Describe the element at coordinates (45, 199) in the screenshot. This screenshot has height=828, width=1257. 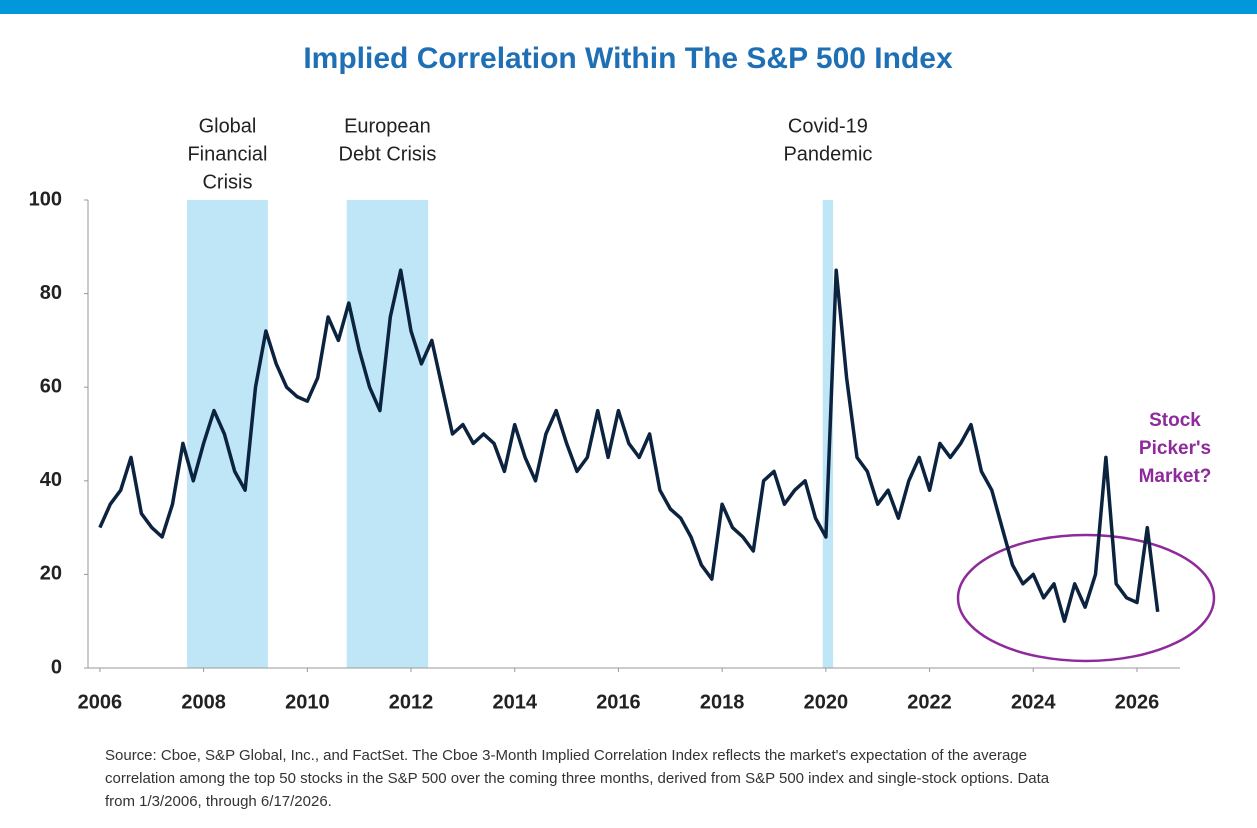
I see `y-tick-label: 100` at that location.